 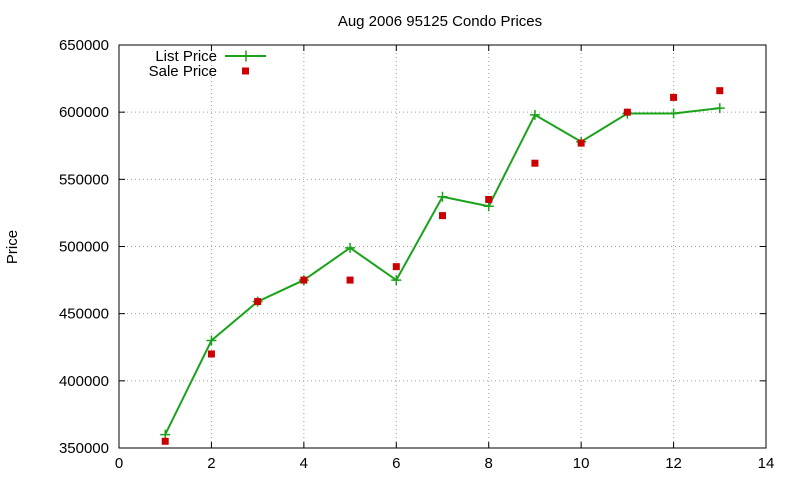 What do you see at coordinates (84, 247) in the screenshot?
I see `y-tick-label: 500000` at bounding box center [84, 247].